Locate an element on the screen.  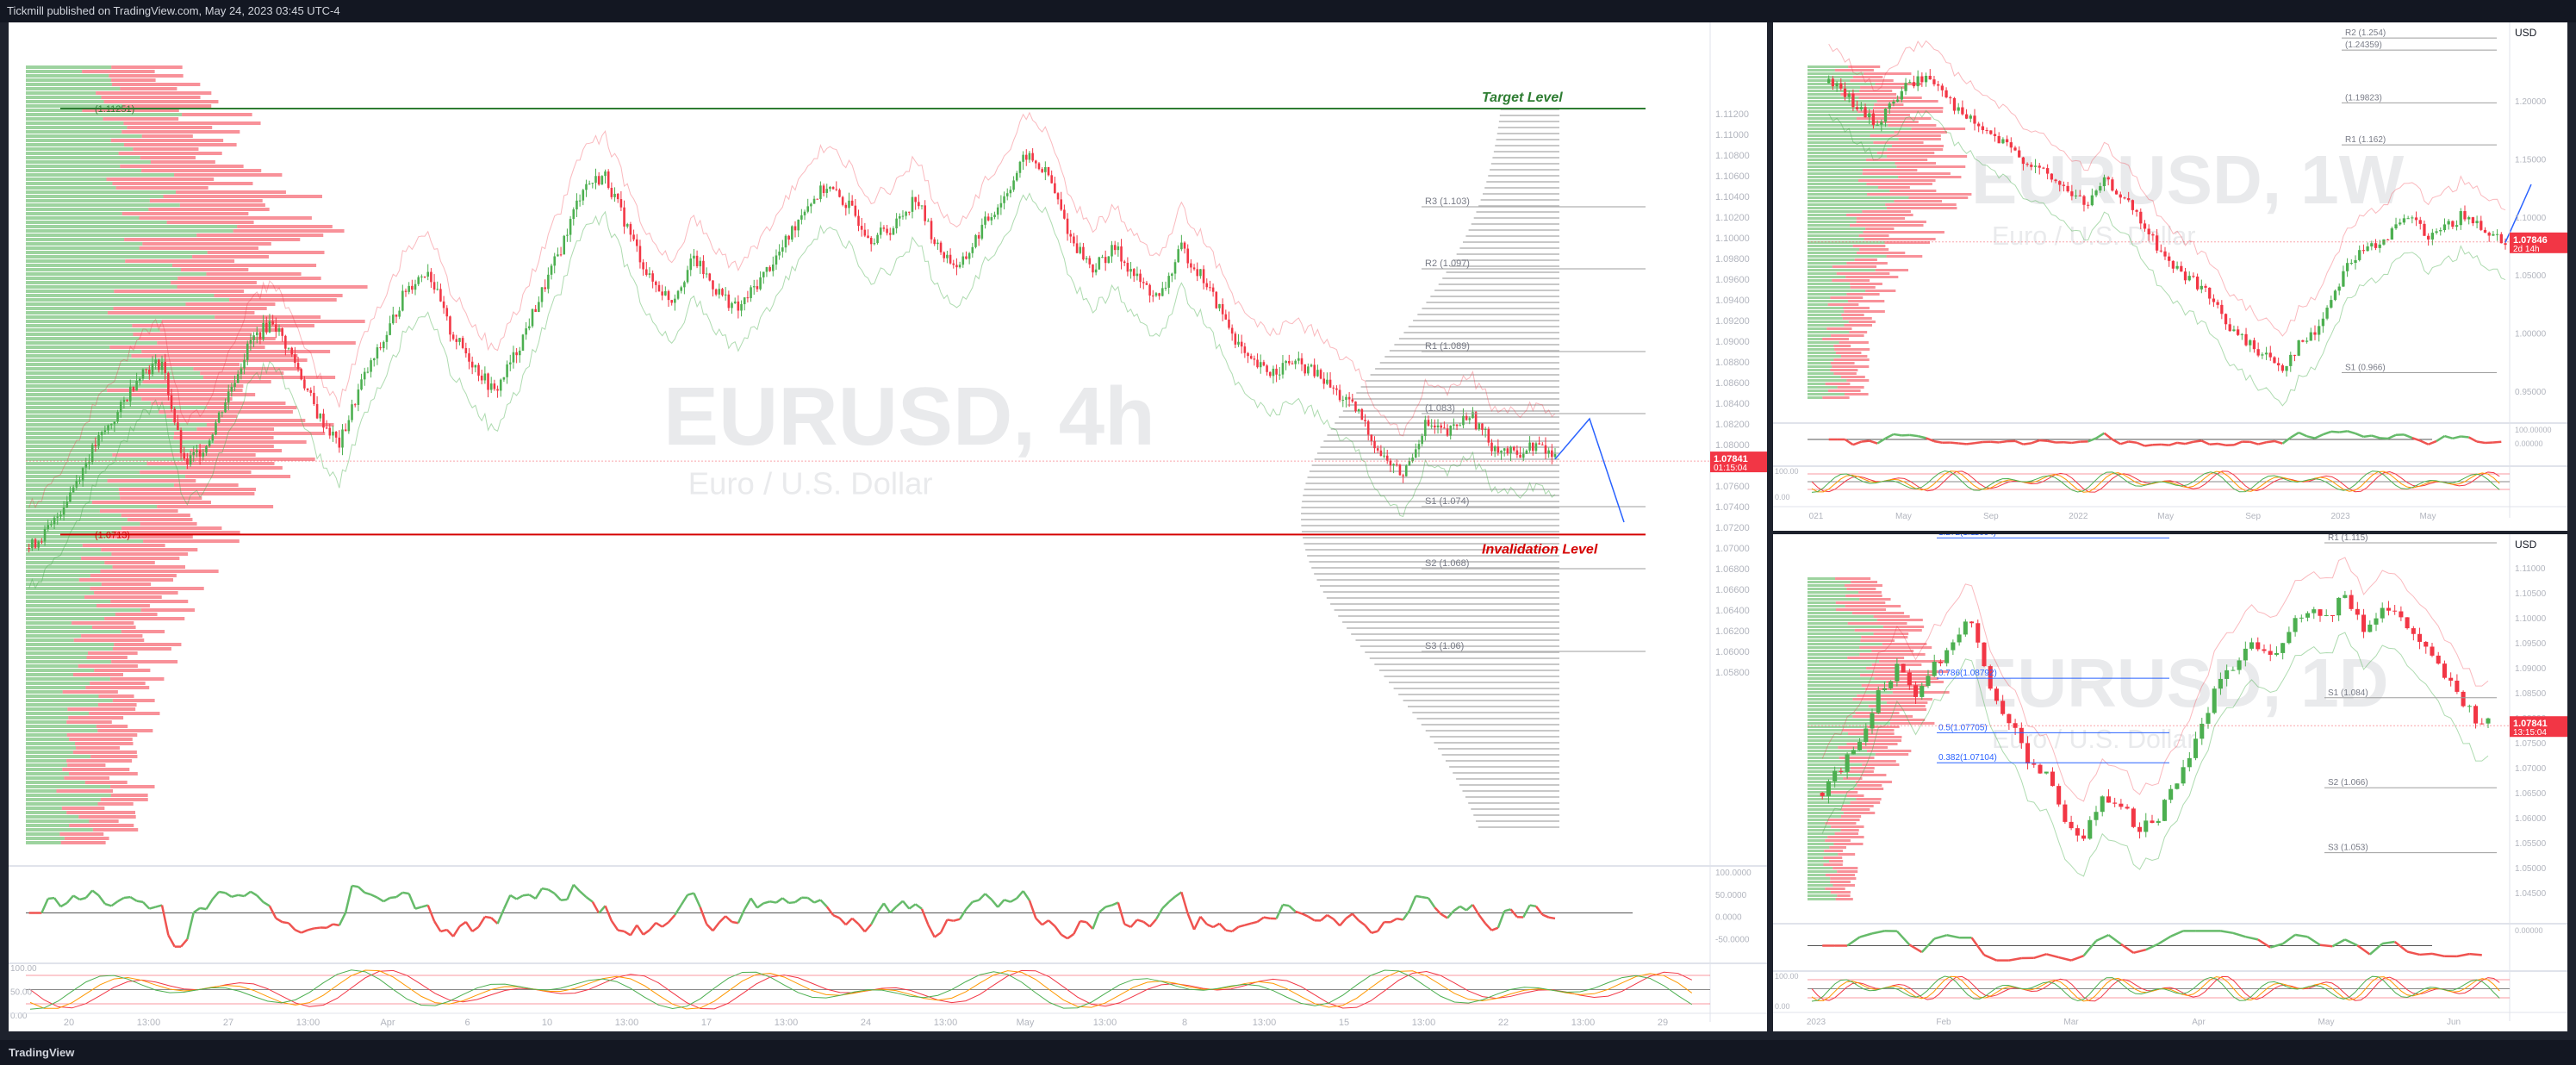
pivot-label: R1 (1.162) is located at coordinates (2366, 140).